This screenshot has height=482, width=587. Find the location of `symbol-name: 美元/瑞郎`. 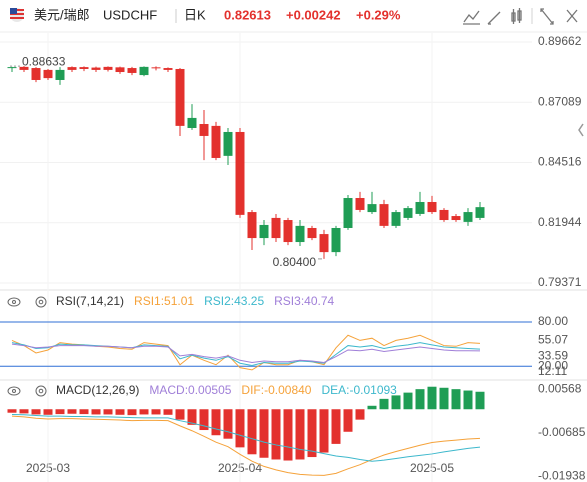

symbol-name: 美元/瑞郎 is located at coordinates (62, 14).